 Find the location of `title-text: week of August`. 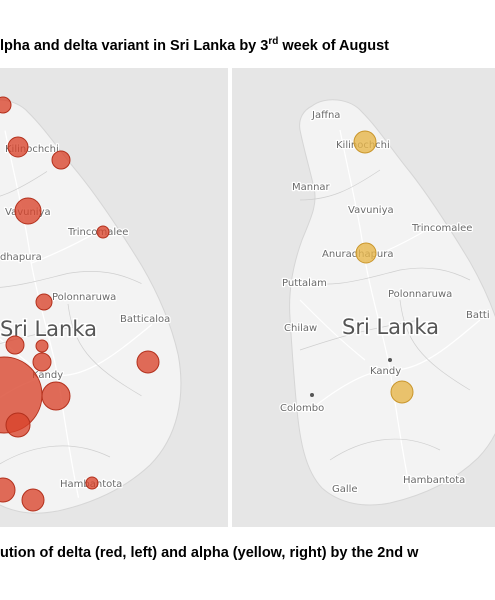

title-text: week of August is located at coordinates (333, 46).